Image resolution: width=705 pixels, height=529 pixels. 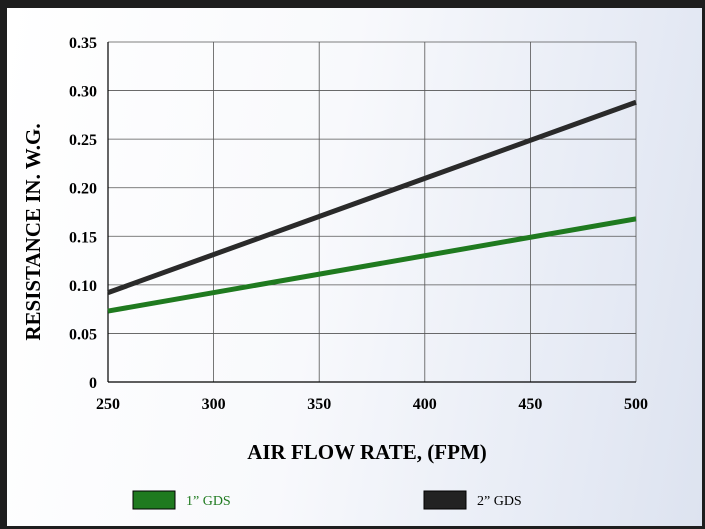 What do you see at coordinates (636, 404) in the screenshot?
I see `x-tick-label: 500` at bounding box center [636, 404].